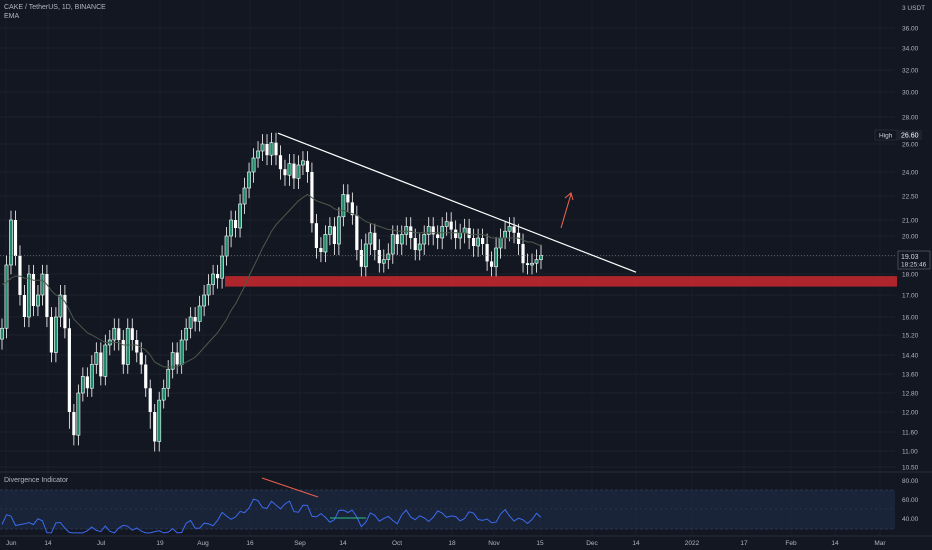 Image resolution: width=932 pixels, height=550 pixels. Describe the element at coordinates (910, 71) in the screenshot. I see `price-tick: 32.00` at that location.